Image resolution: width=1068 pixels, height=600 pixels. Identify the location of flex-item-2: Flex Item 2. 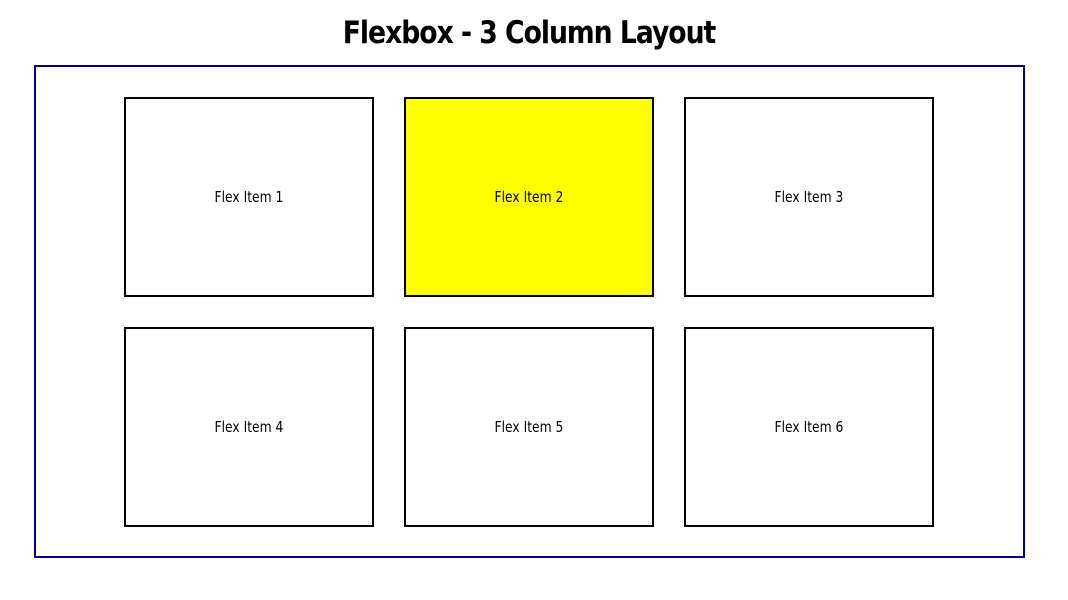
(529, 197).